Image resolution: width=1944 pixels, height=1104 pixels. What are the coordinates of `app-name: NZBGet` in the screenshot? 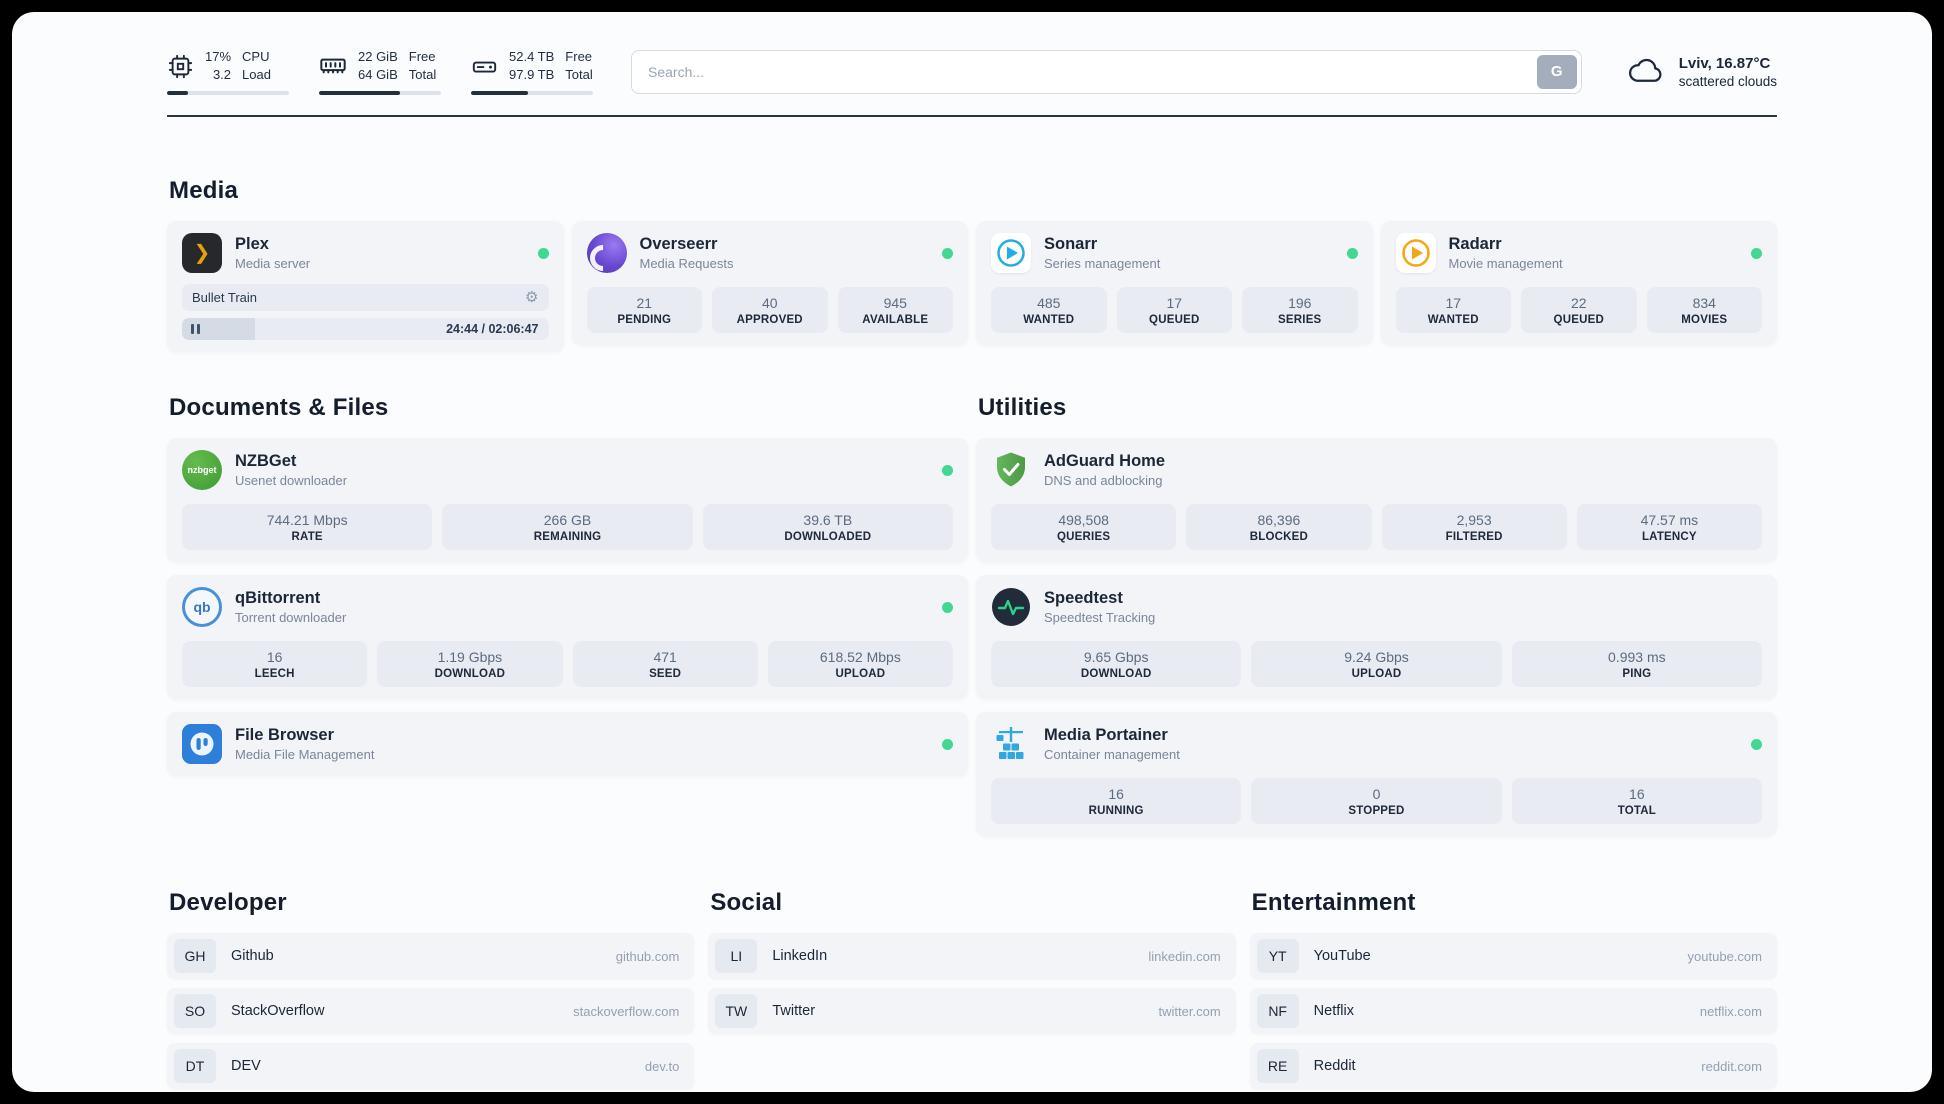 It's located at (266, 461).